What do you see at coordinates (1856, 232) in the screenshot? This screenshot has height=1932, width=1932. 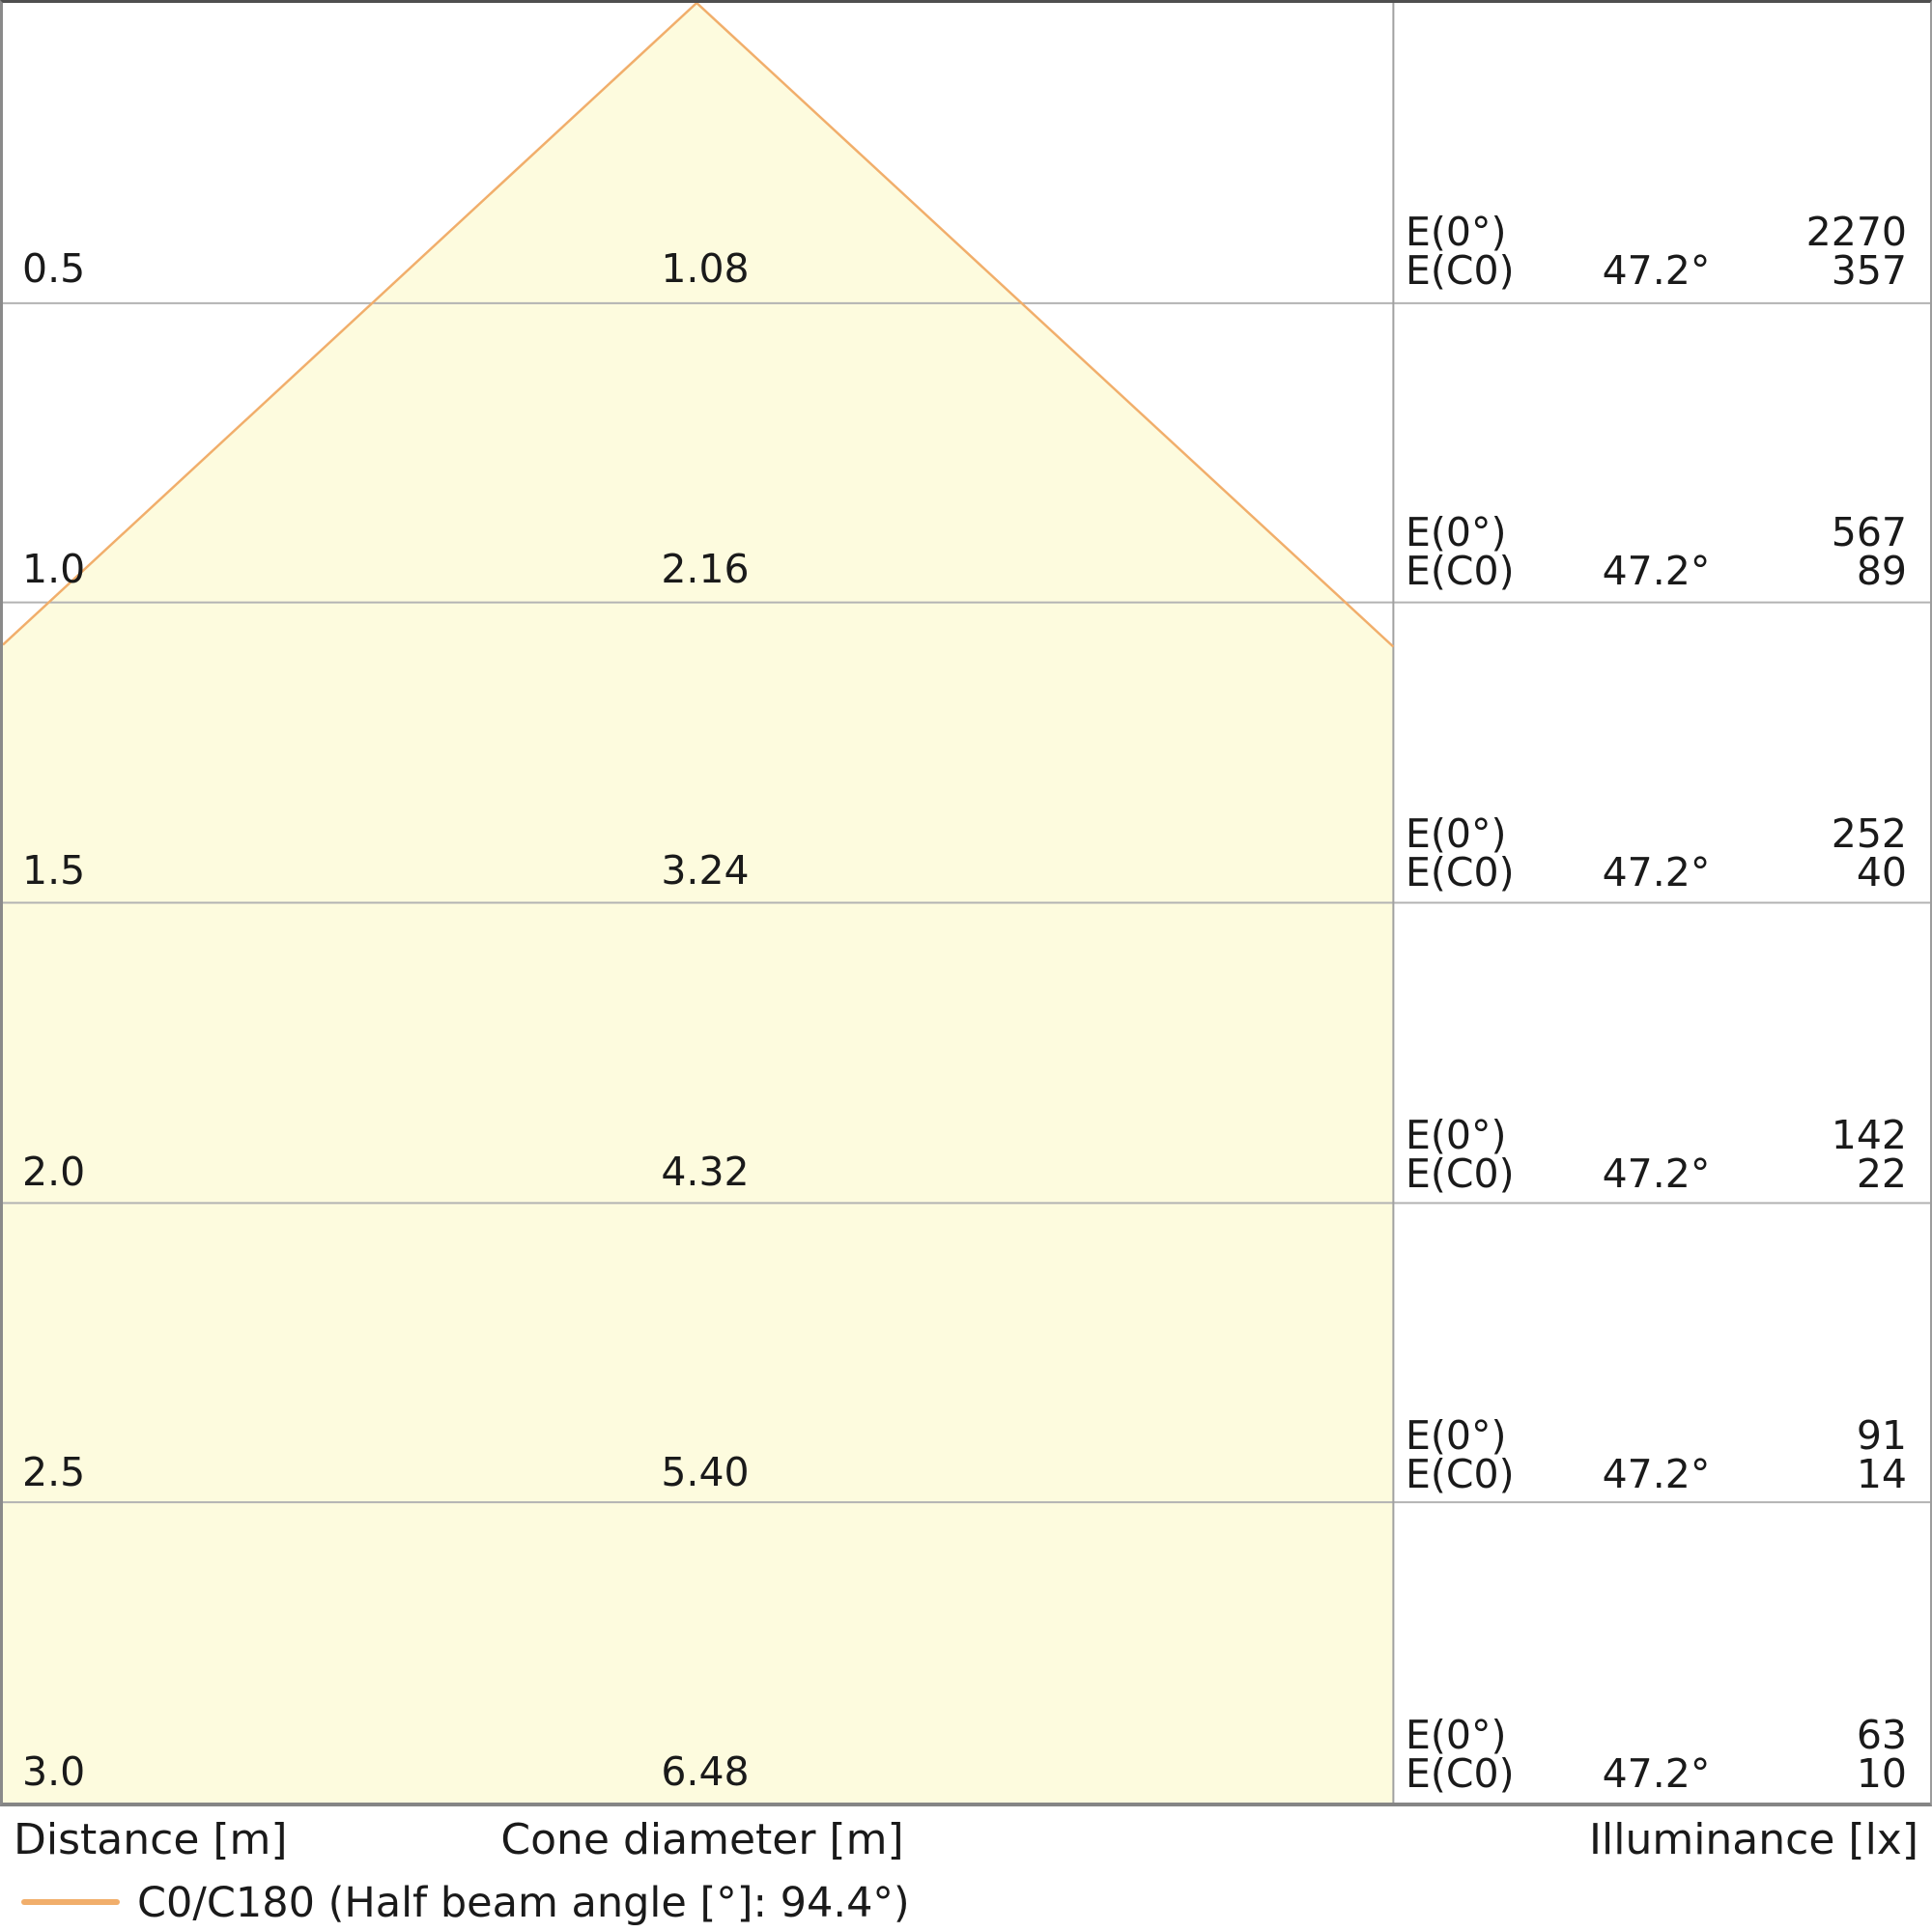 I see `e0-value: 2270` at bounding box center [1856, 232].